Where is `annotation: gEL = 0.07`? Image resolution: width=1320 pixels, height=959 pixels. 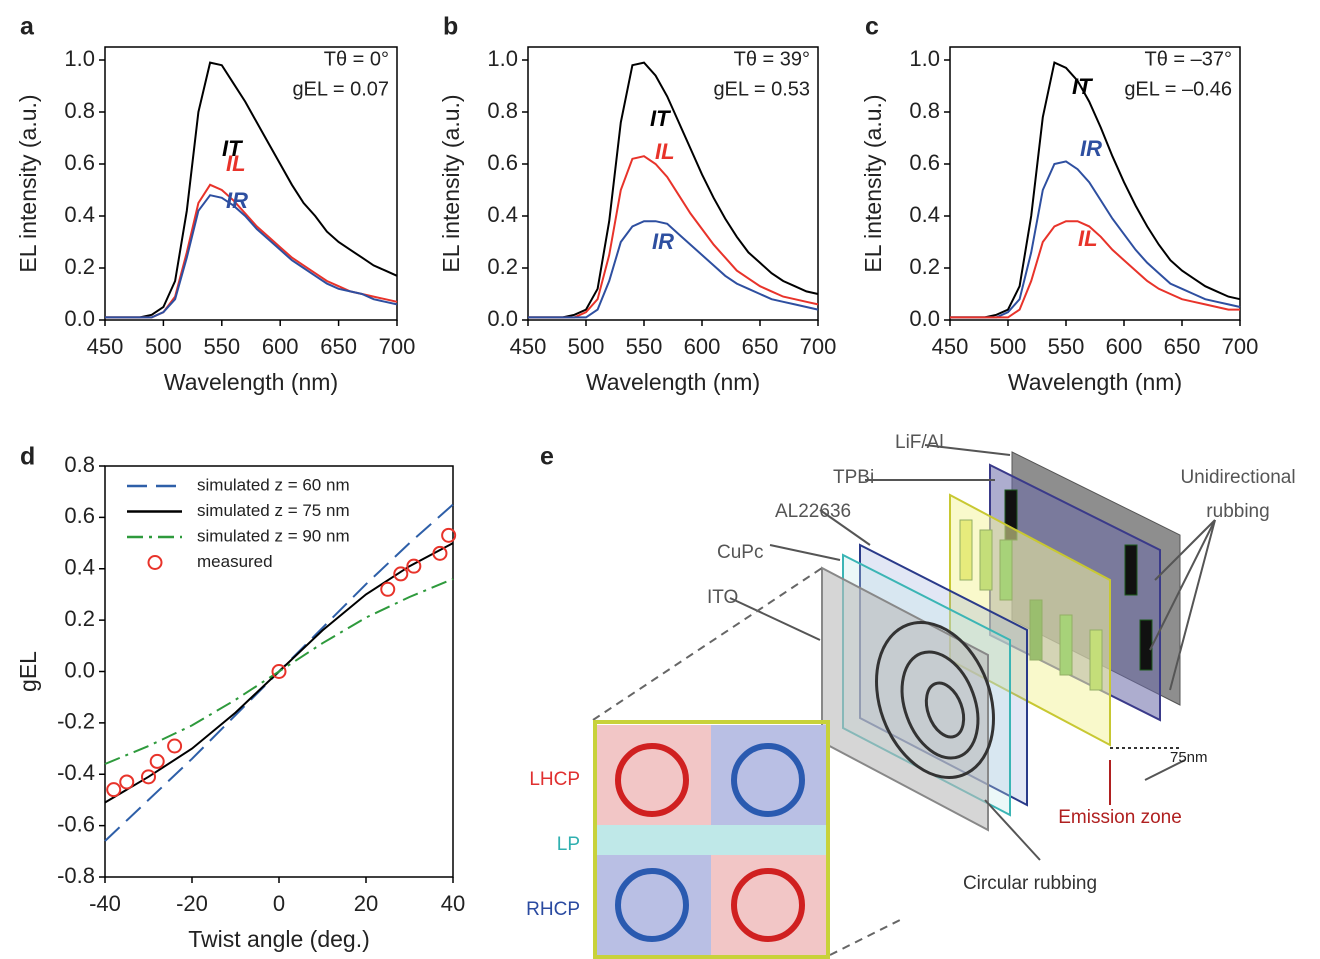
annotation: gEL = 0.07 is located at coordinates (340, 89).